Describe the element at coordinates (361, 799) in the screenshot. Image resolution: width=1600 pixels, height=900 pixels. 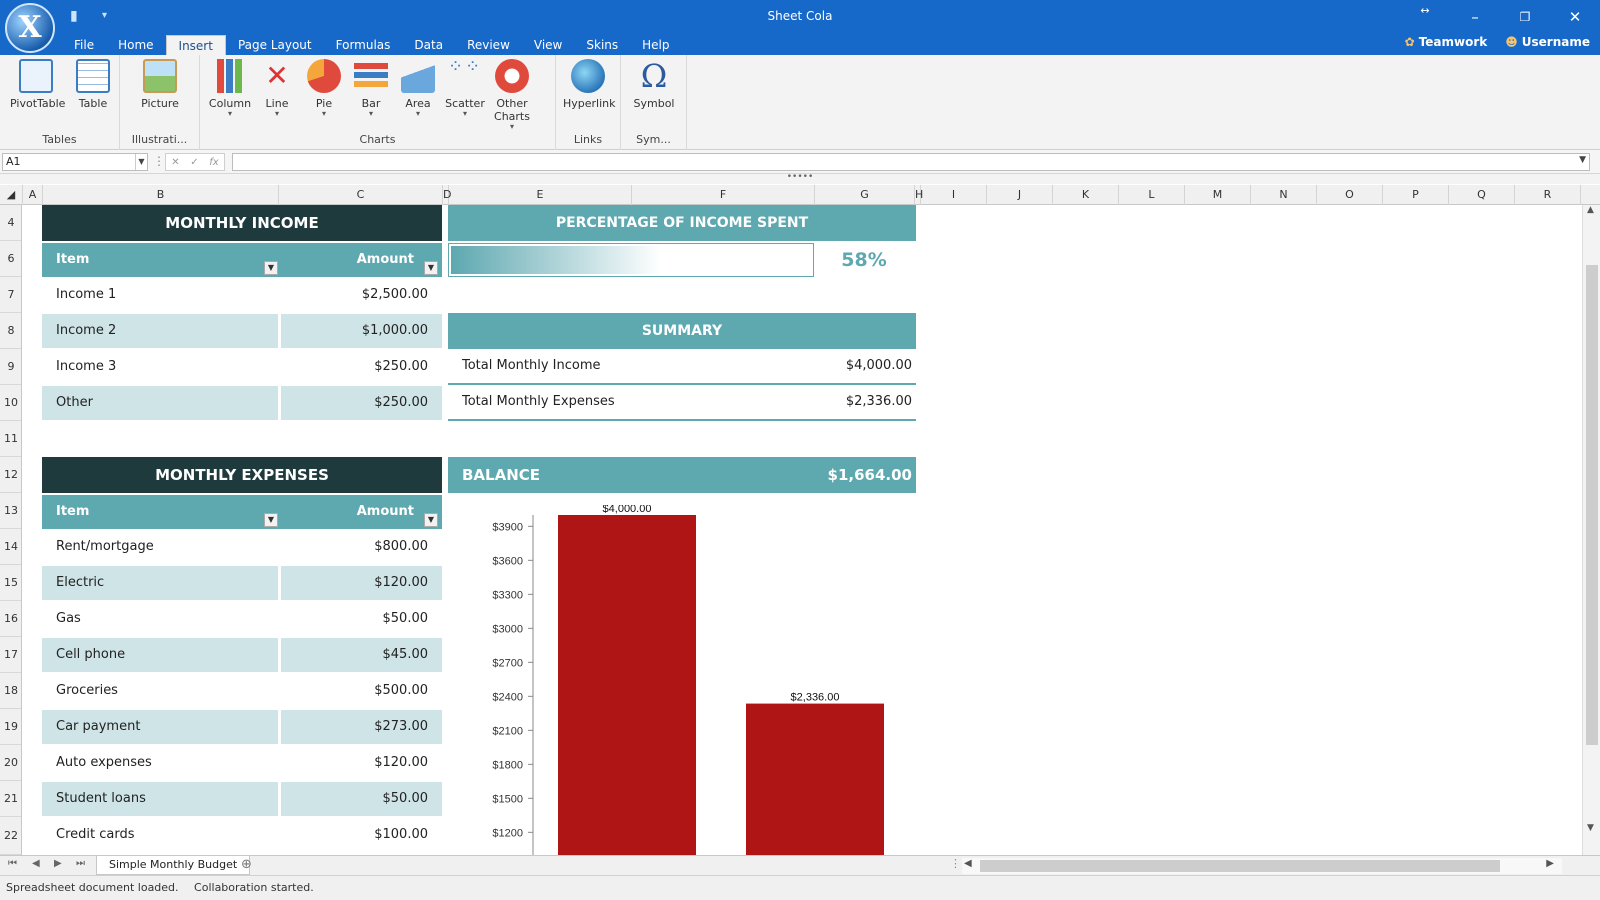
I see `expenses-amount-cell: $50.00` at that location.